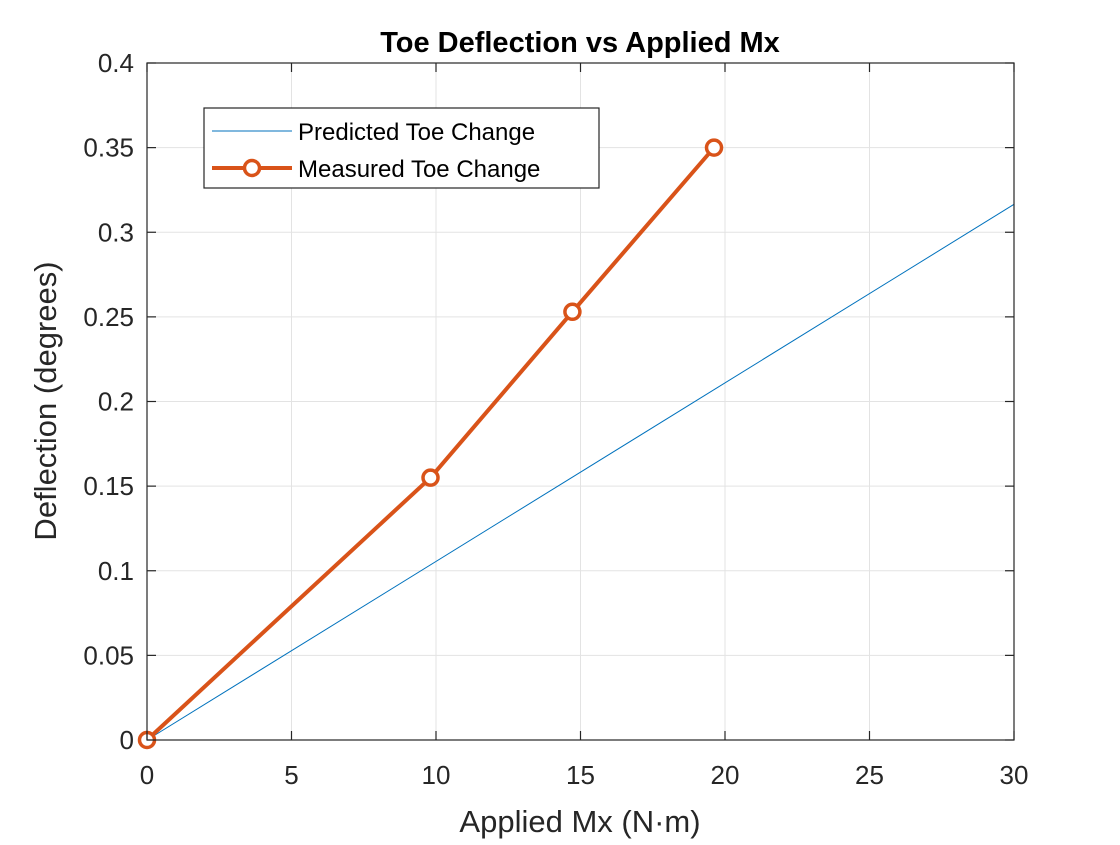 The image size is (1120, 845). I want to click on x-tick-label: 25, so click(869, 775).